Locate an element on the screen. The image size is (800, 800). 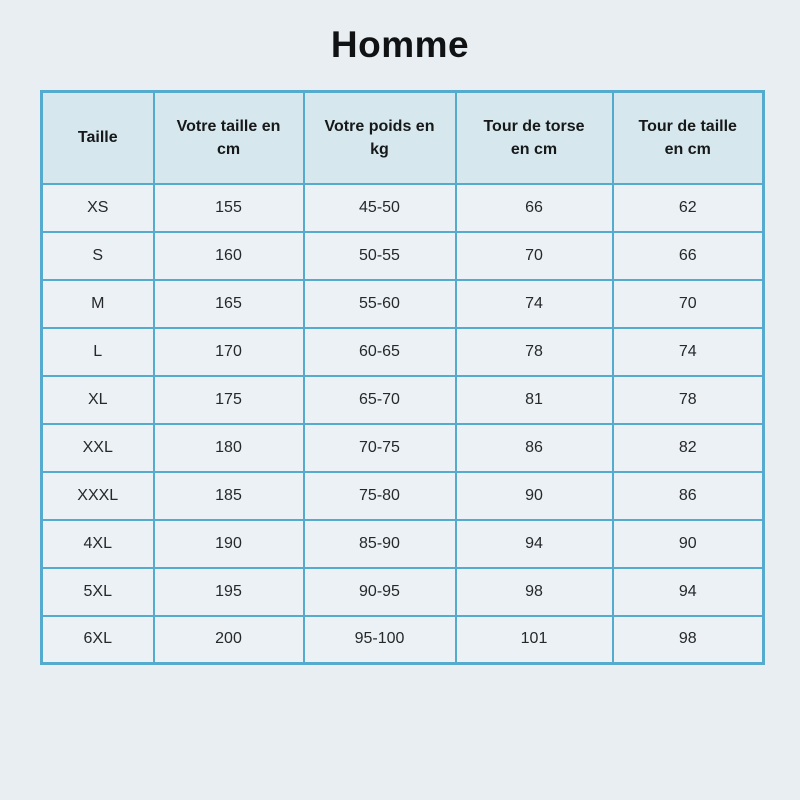
table-row: 6XL 200 95-100 101 98 is located at coordinates (402, 639).